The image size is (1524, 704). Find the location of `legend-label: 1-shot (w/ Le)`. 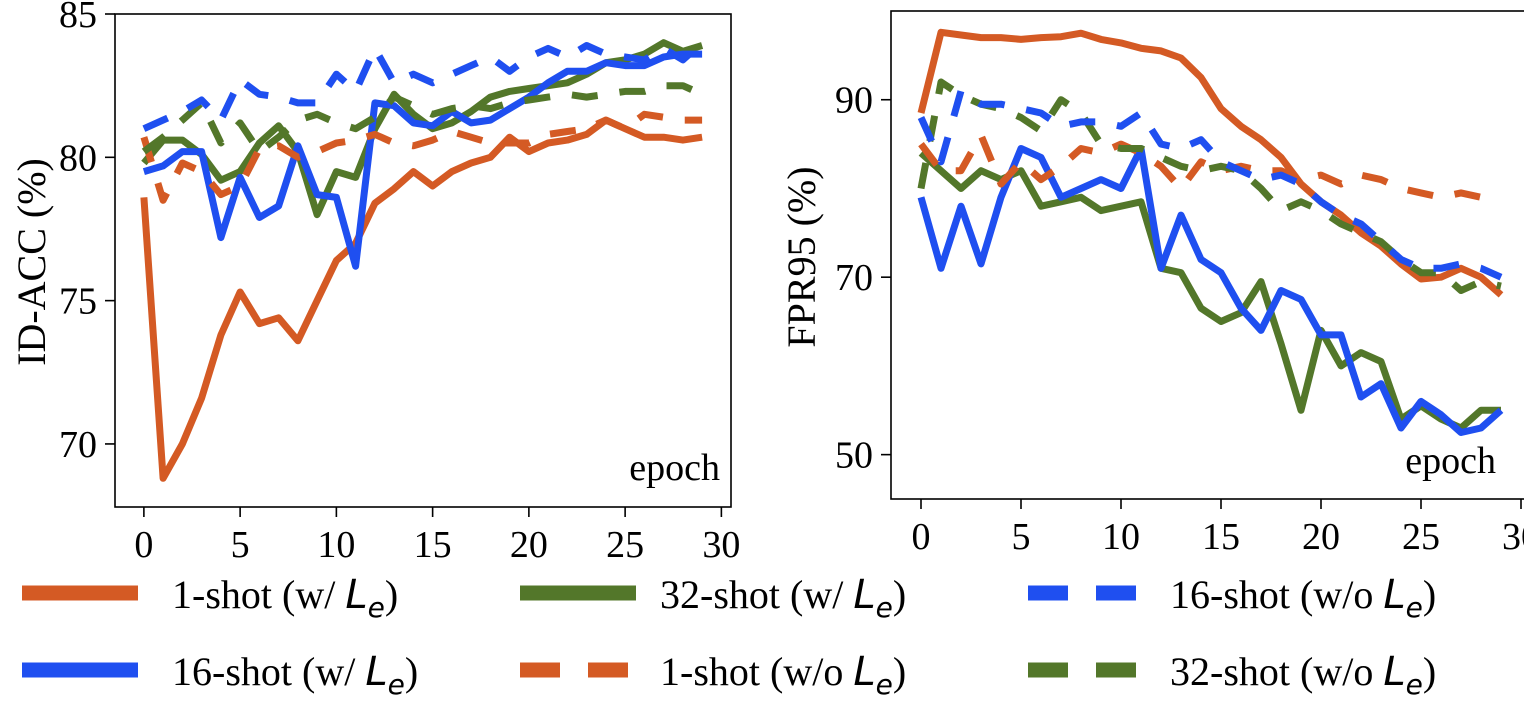

legend-label: 1-shot (w/ Le) is located at coordinates (285, 598).